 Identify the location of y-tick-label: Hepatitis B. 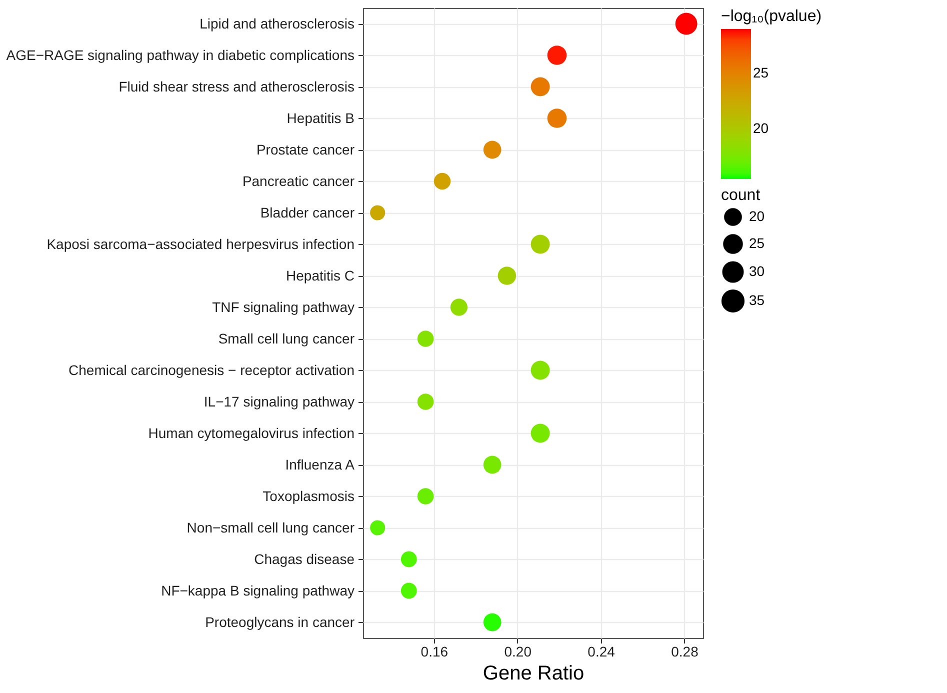
(320, 118).